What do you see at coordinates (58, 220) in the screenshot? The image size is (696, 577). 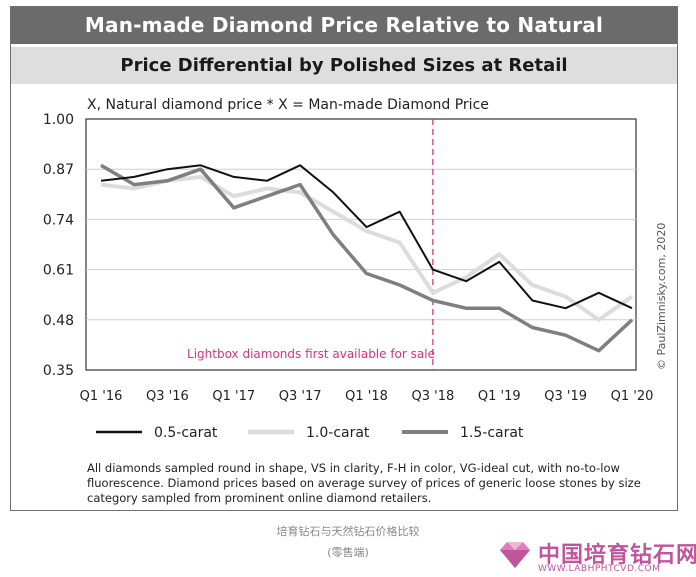 I see `y-tick-label: 0.74` at bounding box center [58, 220].